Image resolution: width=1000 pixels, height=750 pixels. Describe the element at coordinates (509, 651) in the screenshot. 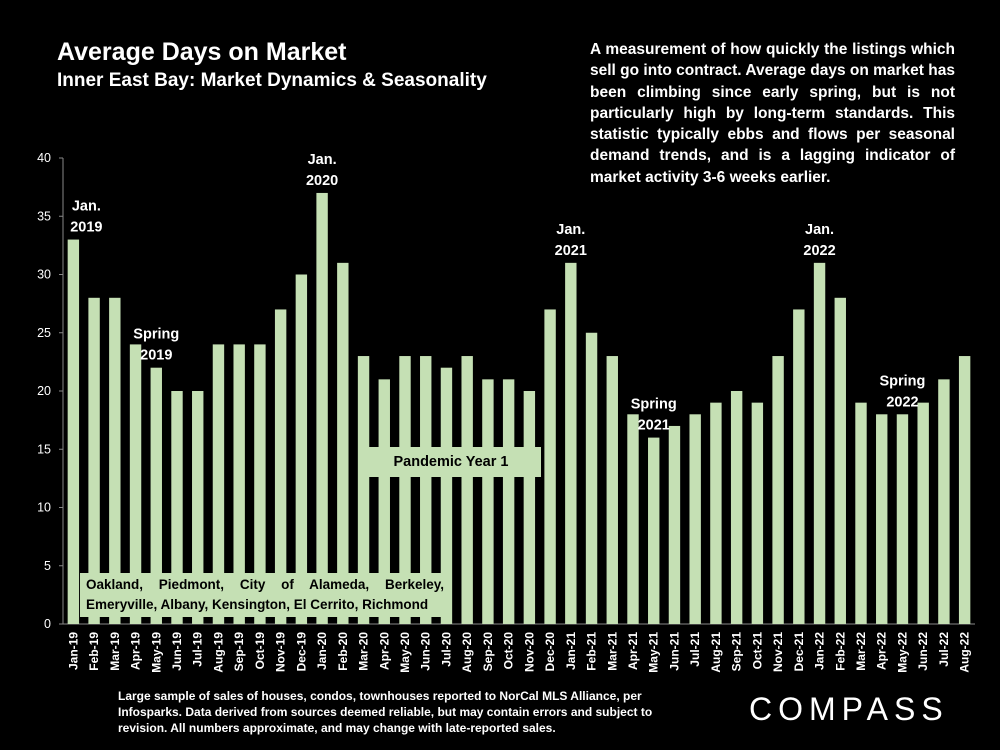

I see `x-tick-label: Oct-20` at that location.